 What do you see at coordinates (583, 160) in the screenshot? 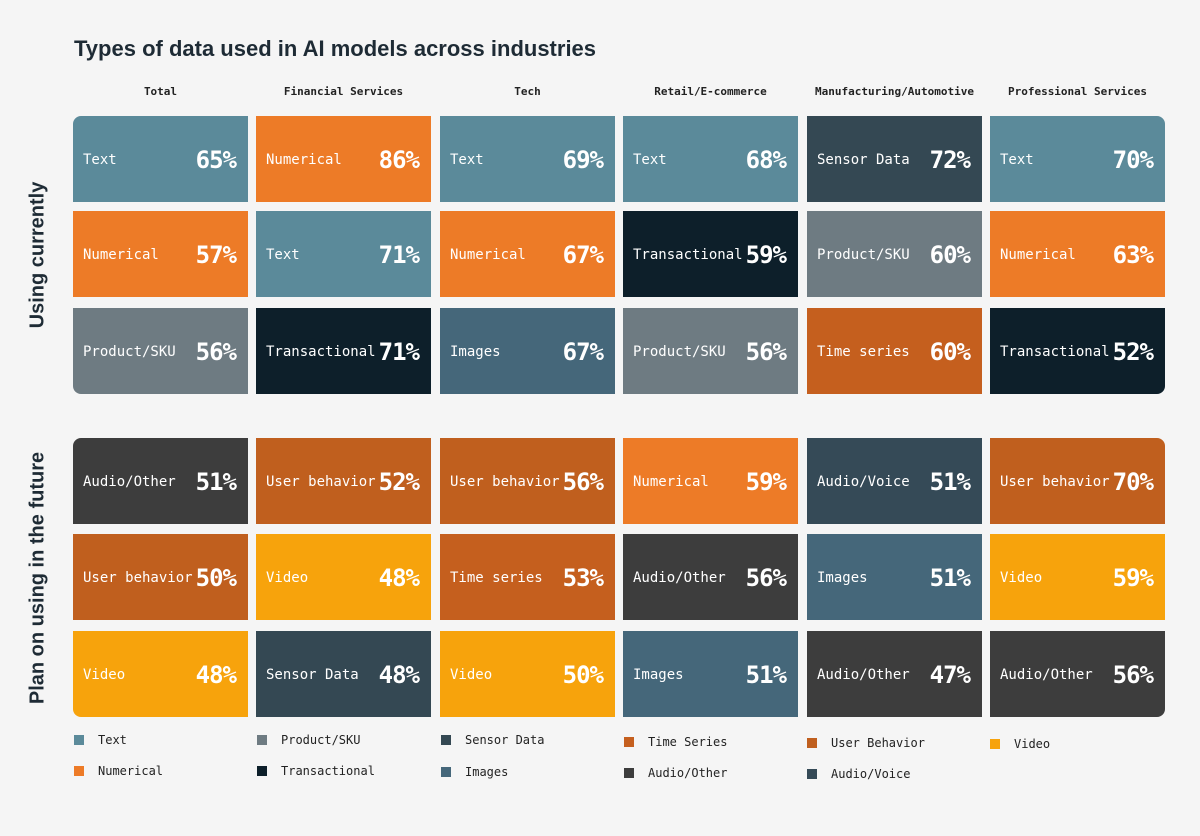
I see `cell-value: 69%` at bounding box center [583, 160].